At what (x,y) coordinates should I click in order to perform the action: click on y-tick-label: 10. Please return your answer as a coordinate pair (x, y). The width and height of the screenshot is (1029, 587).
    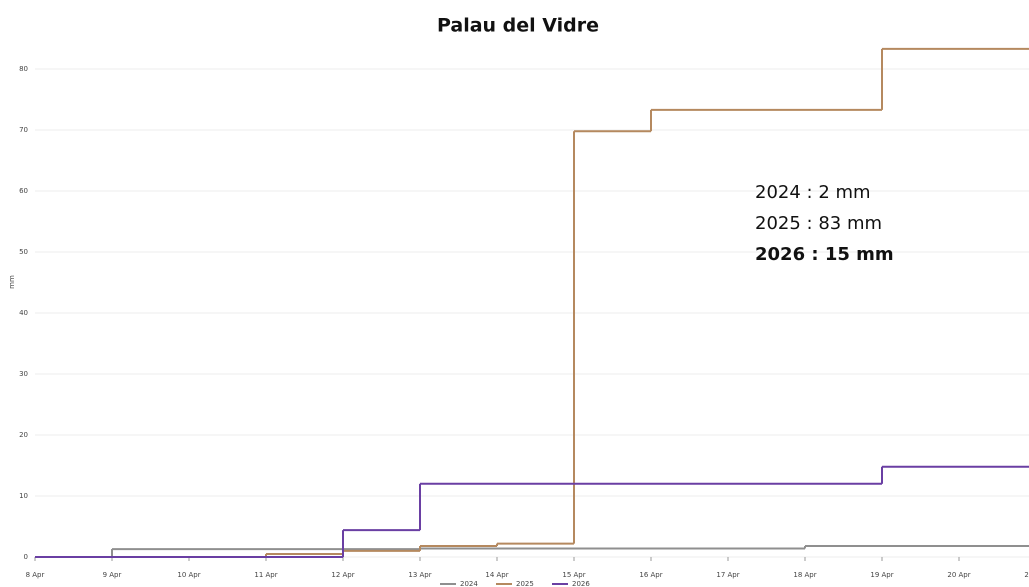
    Looking at the image, I should click on (23, 496).